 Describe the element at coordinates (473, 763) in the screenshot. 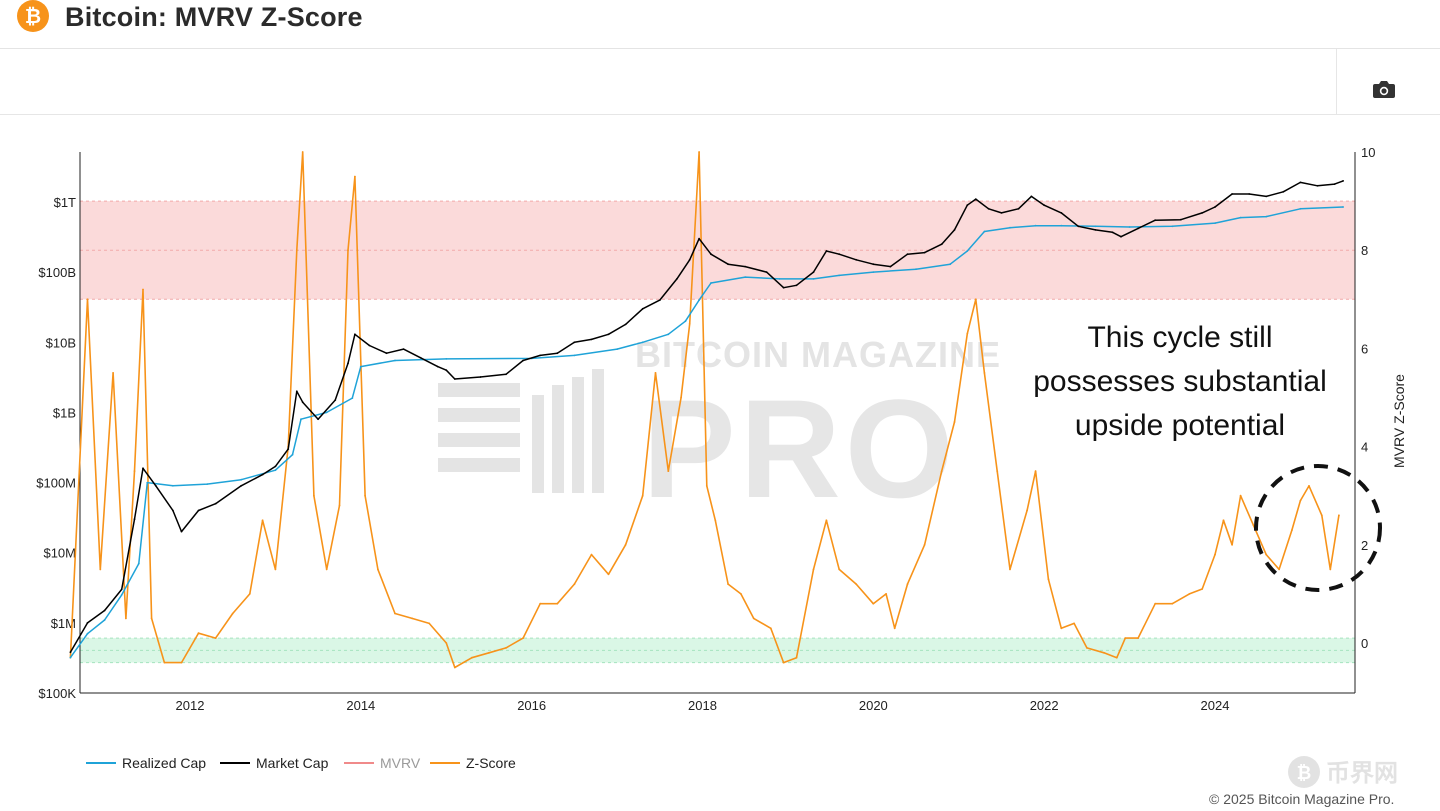

I see `legend-item: Z-Score` at that location.